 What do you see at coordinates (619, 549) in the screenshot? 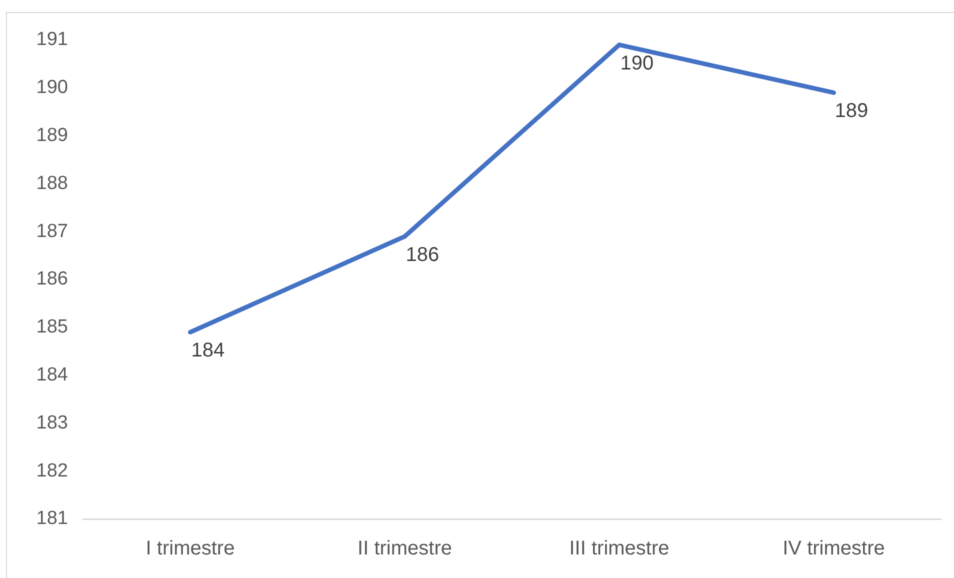
I see `x-tick-label: III trimestre` at bounding box center [619, 549].